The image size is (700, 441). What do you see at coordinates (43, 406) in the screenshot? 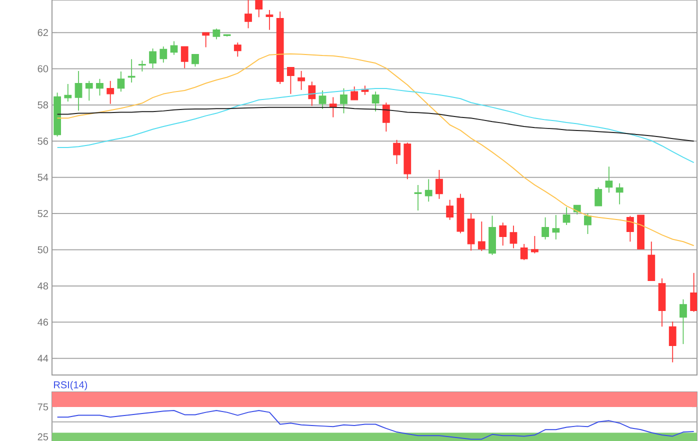
I see `y-tick-label: 75` at bounding box center [43, 406].